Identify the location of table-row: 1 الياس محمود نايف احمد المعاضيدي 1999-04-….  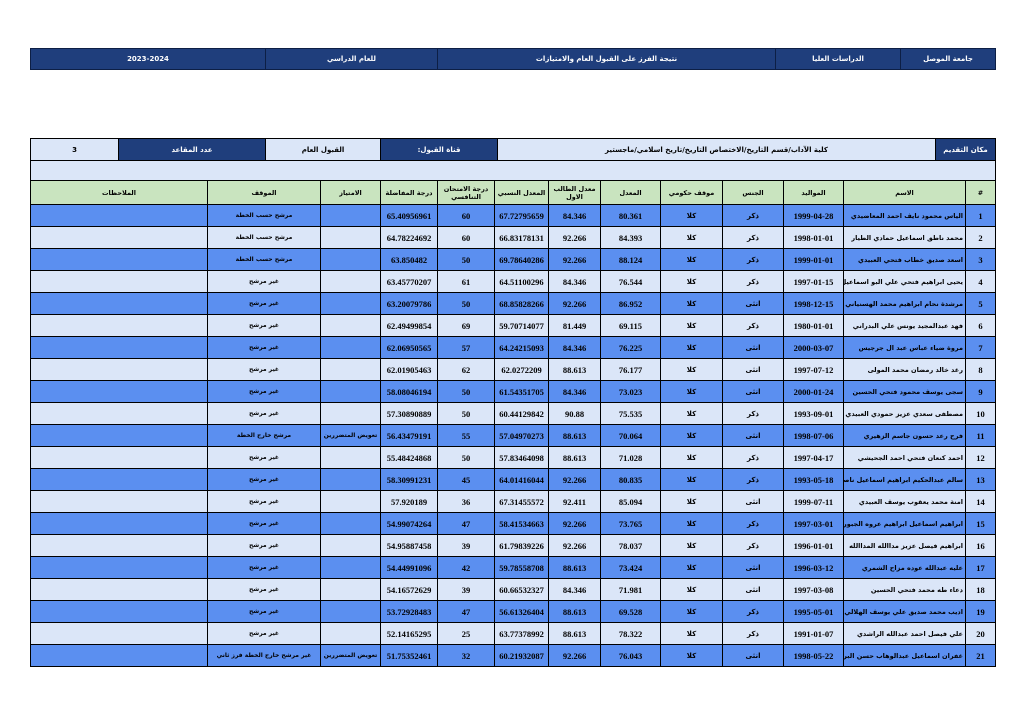
(513, 215).